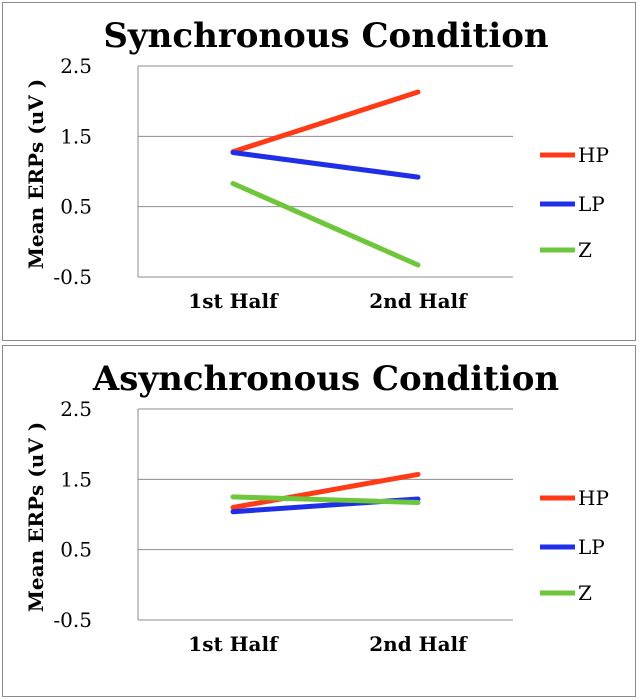 The height and width of the screenshot is (700, 639). What do you see at coordinates (325, 36) in the screenshot?
I see `chart-title: Synchronous Condition` at bounding box center [325, 36].